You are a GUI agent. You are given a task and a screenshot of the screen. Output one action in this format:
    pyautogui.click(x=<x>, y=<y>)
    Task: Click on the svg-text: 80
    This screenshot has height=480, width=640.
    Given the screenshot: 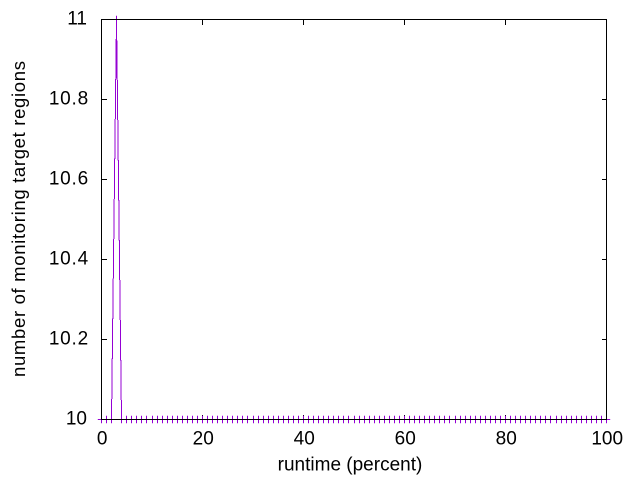 What is the action you would take?
    pyautogui.click(x=506, y=438)
    